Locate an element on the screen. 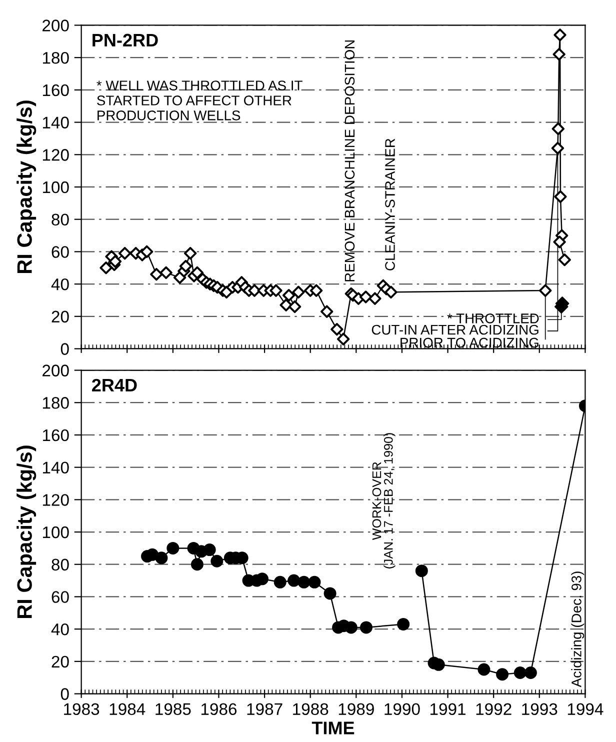  annotation: WORK-OVER (JAN. 17 -FEB 24, 1990) is located at coordinates (384, 500).